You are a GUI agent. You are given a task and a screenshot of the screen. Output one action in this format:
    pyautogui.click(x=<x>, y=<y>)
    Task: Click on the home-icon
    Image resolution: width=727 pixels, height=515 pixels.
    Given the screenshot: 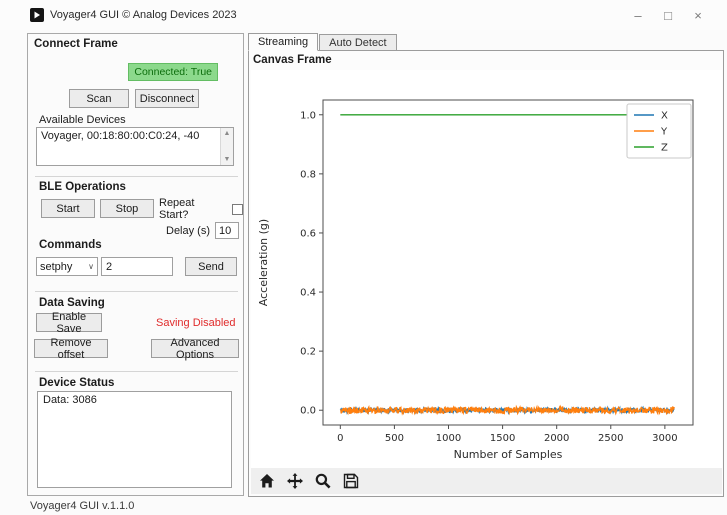 What is the action you would take?
    pyautogui.click(x=267, y=481)
    